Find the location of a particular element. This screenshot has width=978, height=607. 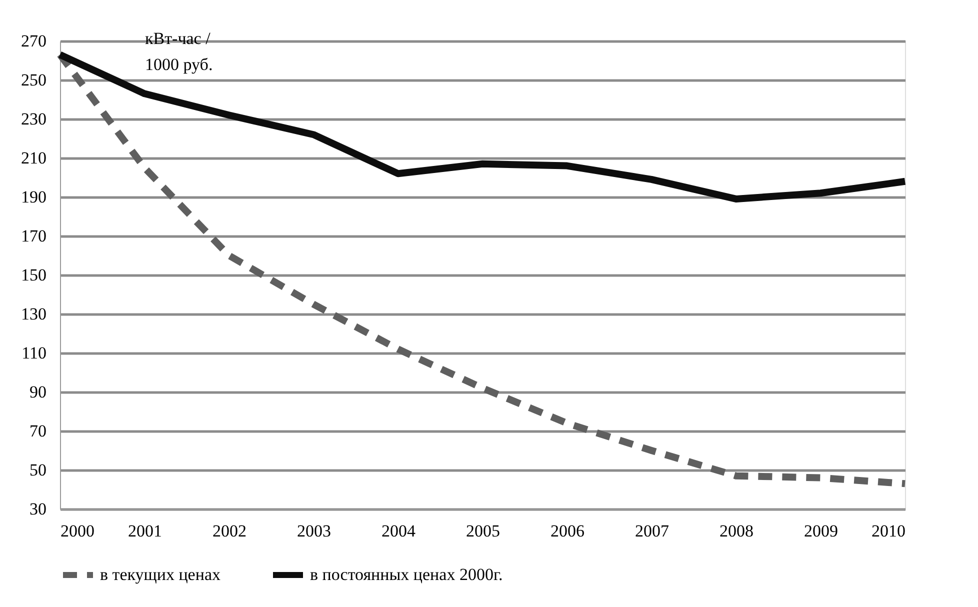

y-tick-label: 270 is located at coordinates (33, 41).